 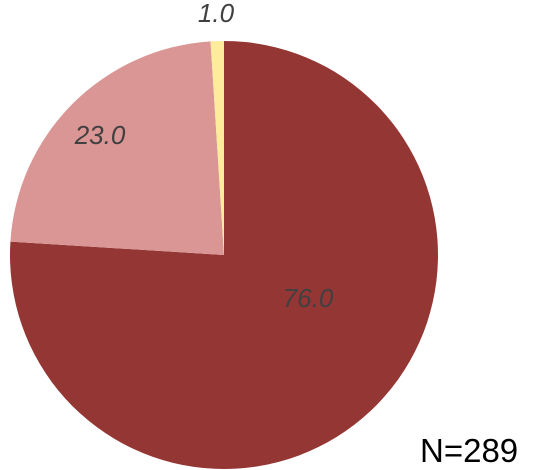 What do you see at coordinates (308, 298) in the screenshot?
I see `slice-value-label: 76.0` at bounding box center [308, 298].